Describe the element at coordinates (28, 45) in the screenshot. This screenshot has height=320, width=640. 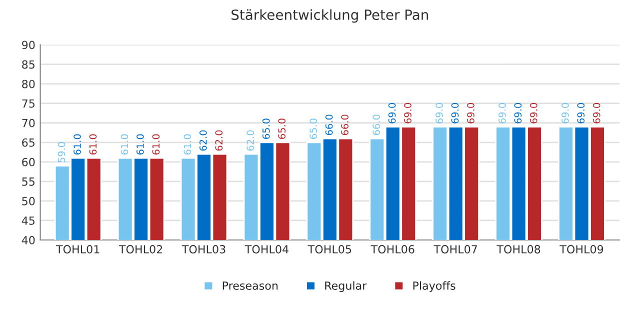
I see `y-tick-label: 90` at that location.